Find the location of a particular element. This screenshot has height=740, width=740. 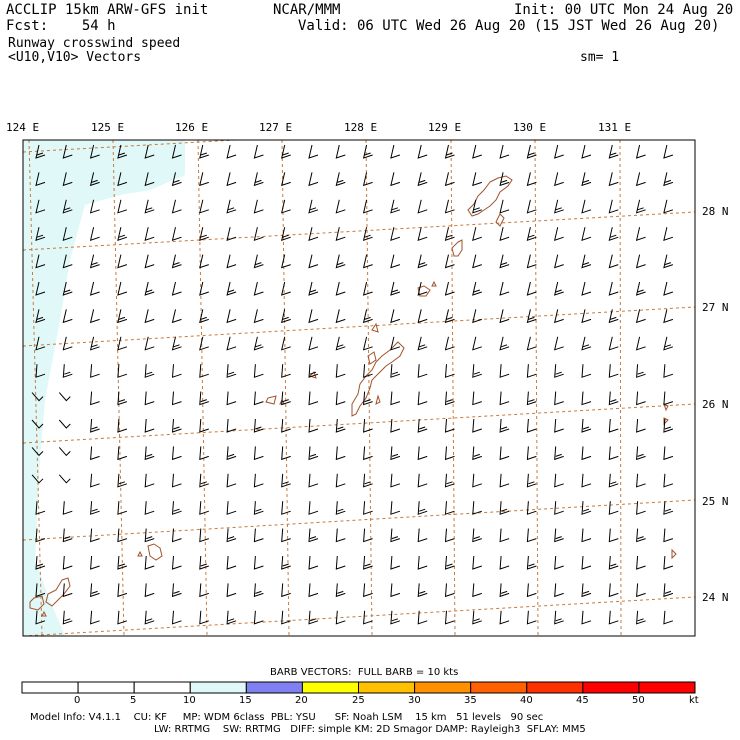

lat-label-25: 25 N is located at coordinates (715, 501).